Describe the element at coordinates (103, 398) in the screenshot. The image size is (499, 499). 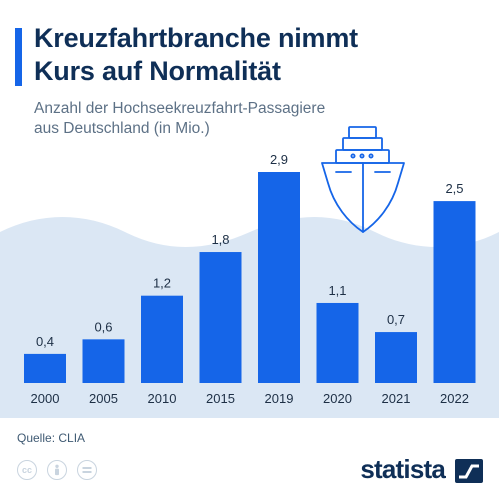
I see `category-label-2005: 2005` at that location.